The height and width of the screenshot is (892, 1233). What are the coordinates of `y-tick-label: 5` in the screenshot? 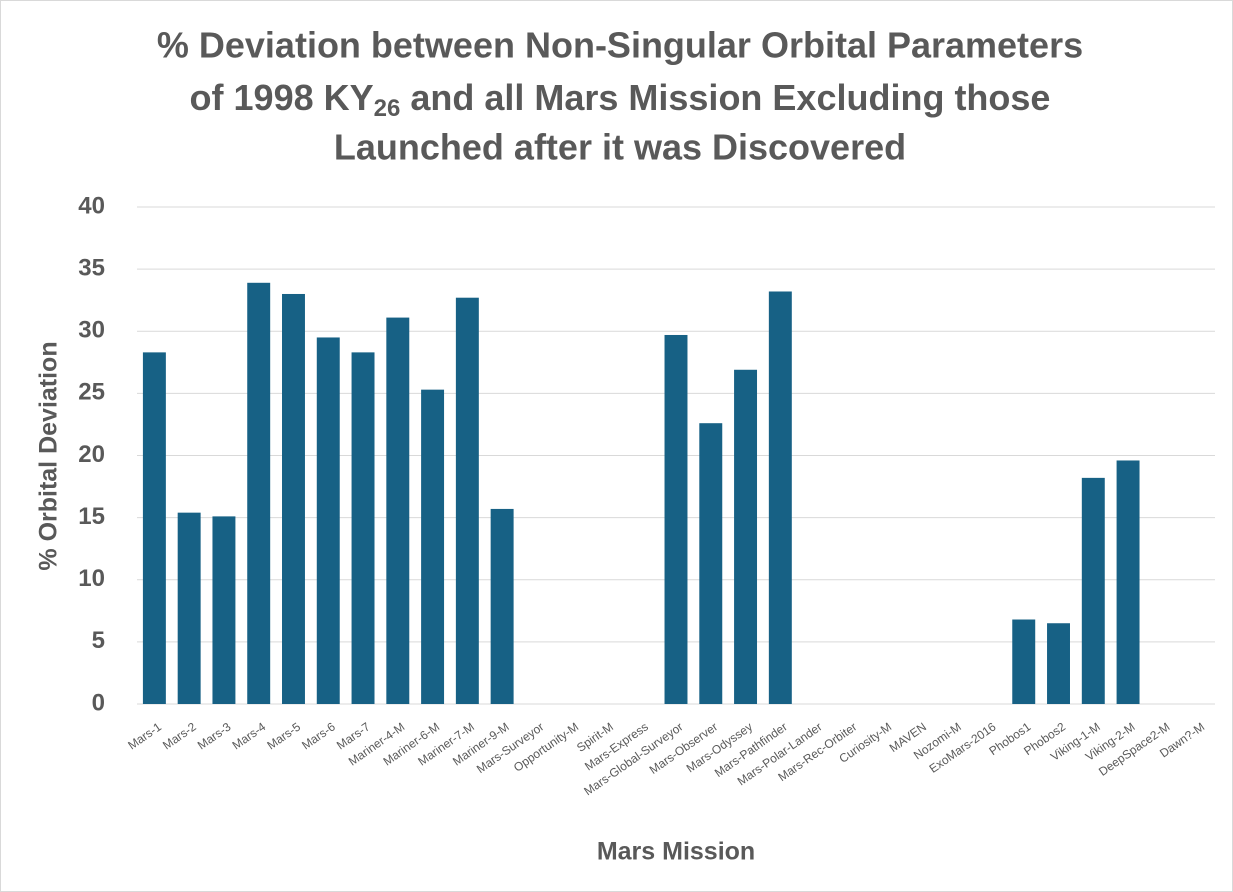 It's located at (98, 640).